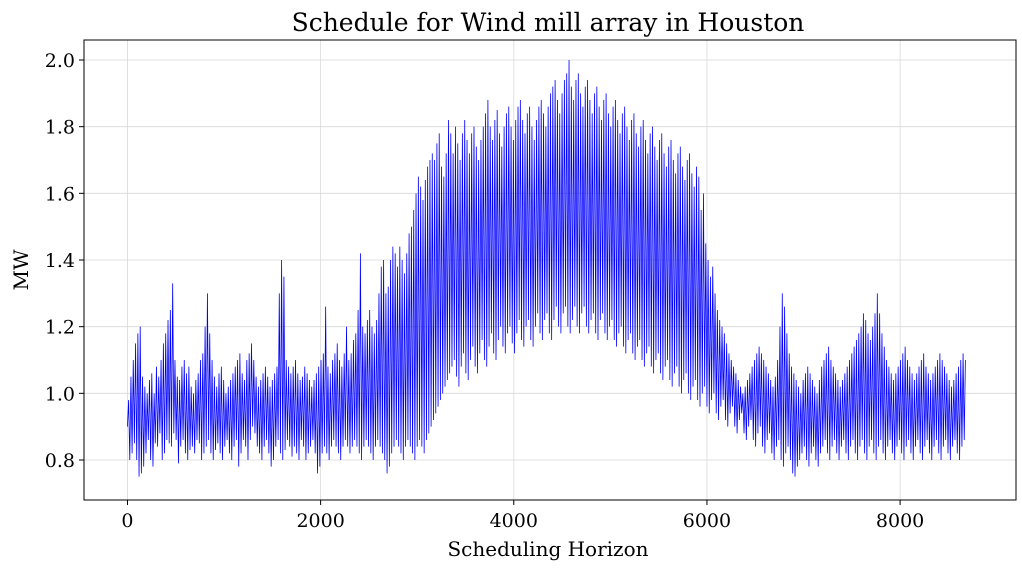  What do you see at coordinates (60, 328) in the screenshot?
I see `y-tick-label: 1.2` at bounding box center [60, 328].